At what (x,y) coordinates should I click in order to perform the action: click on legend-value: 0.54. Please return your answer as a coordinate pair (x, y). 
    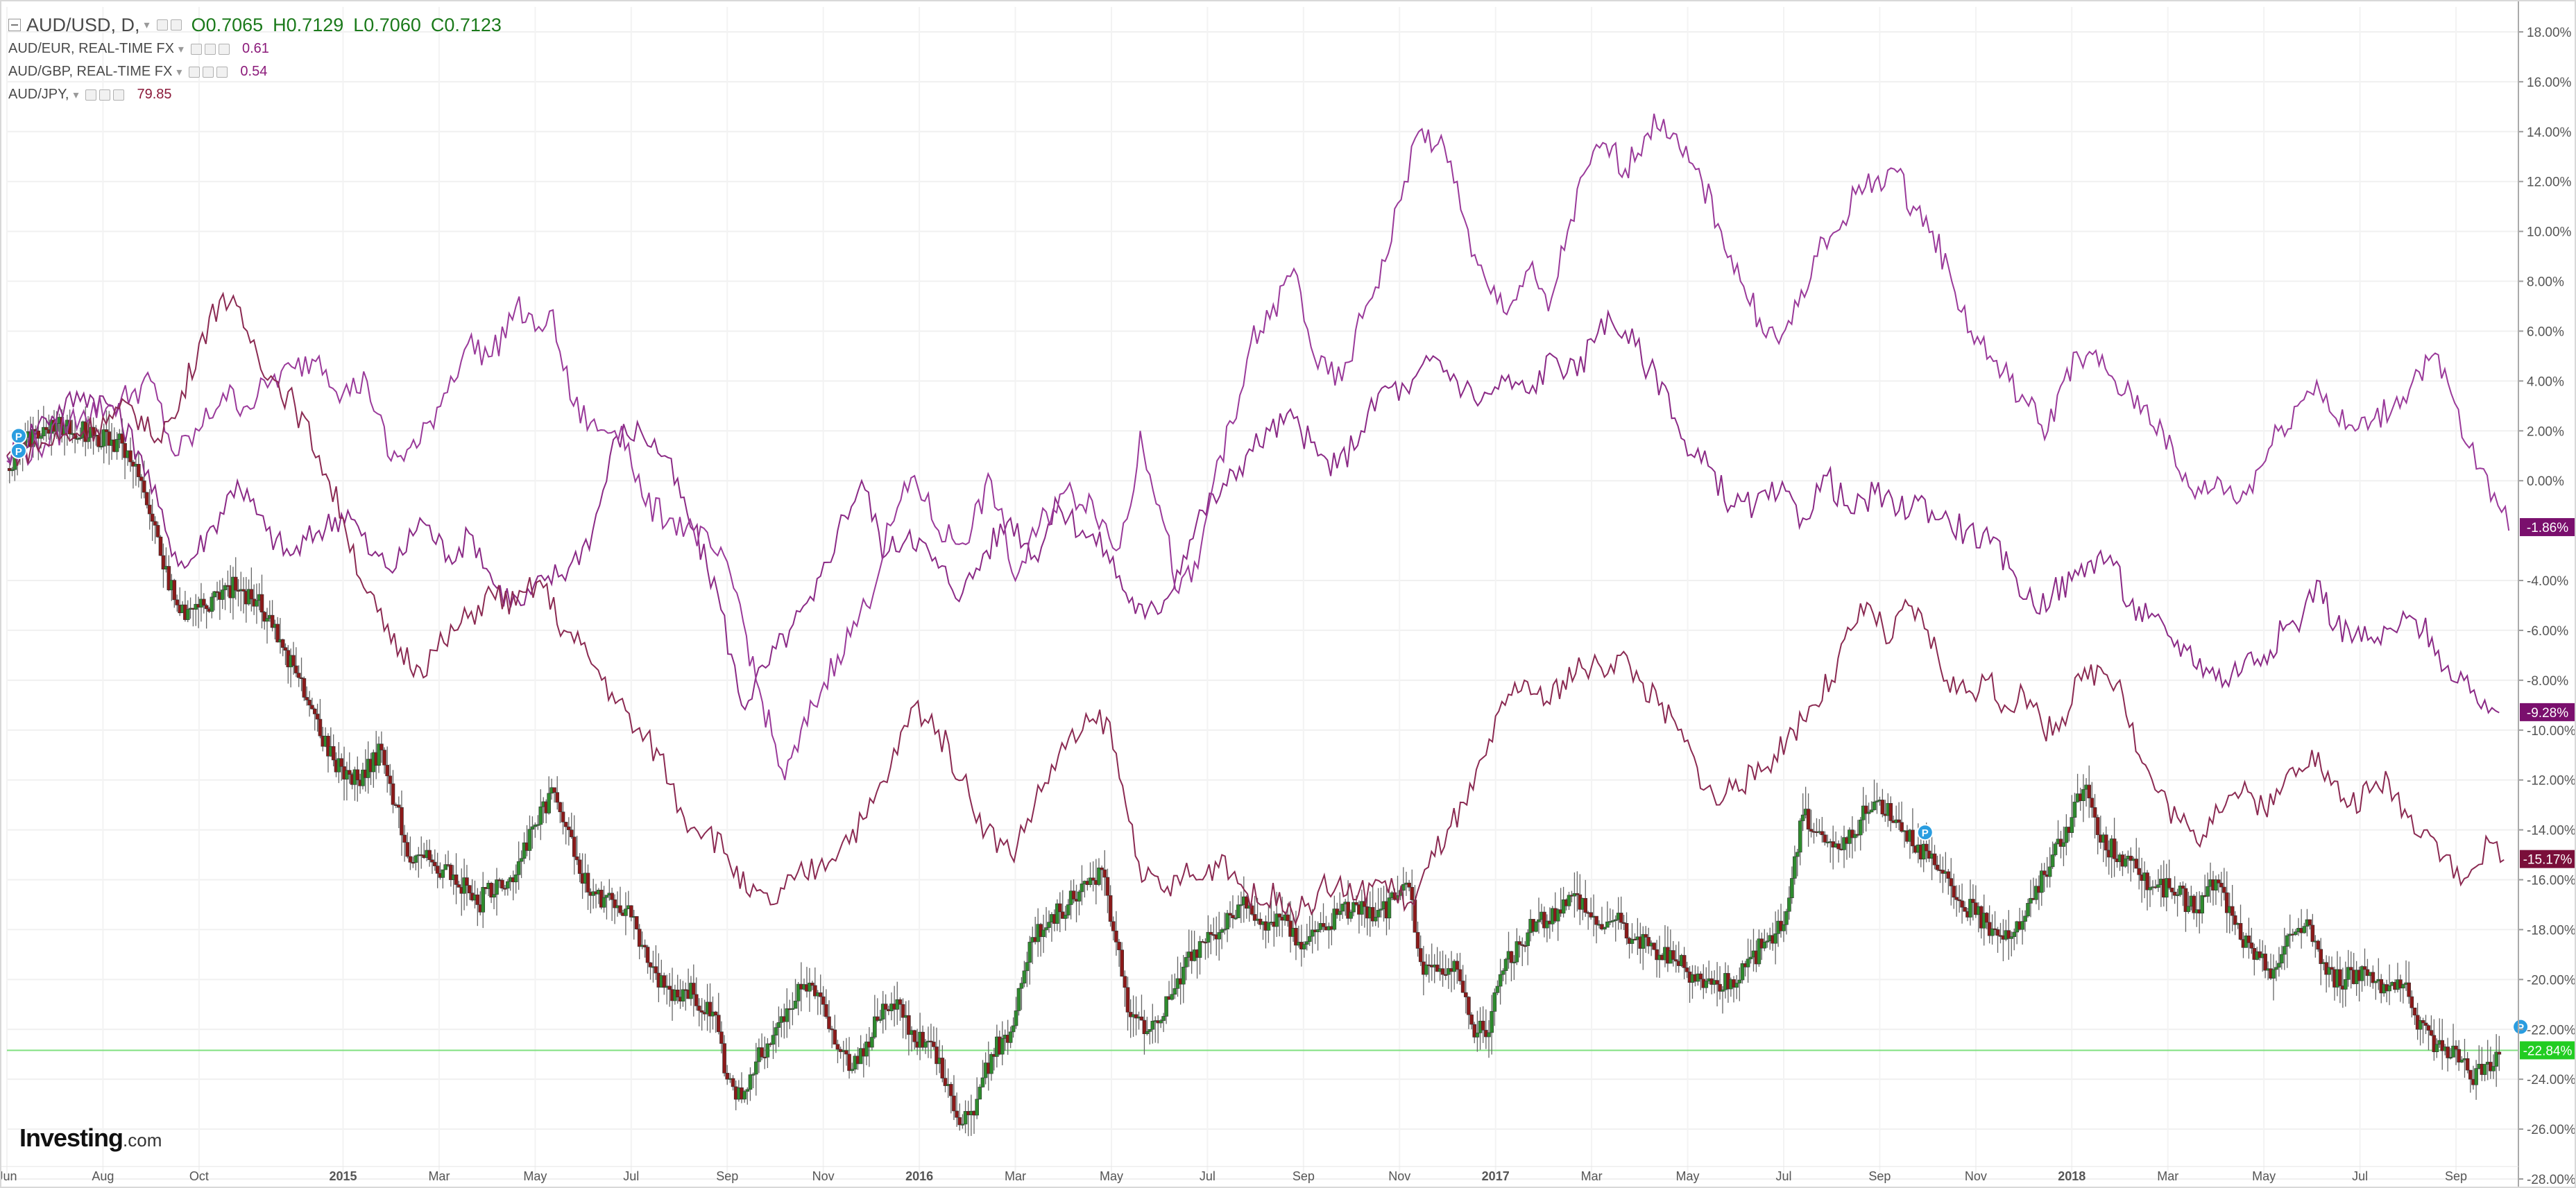
    Looking at the image, I should click on (254, 71).